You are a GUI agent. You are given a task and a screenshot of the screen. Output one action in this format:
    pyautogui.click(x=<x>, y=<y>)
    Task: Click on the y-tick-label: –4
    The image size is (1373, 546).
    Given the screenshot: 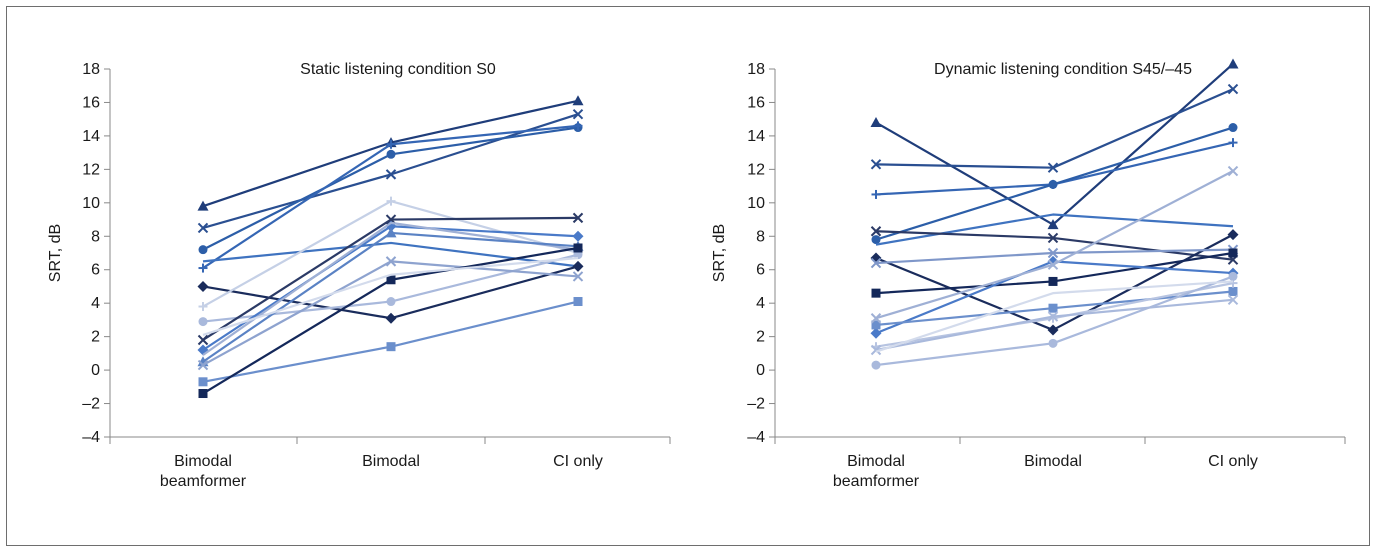 What is the action you would take?
    pyautogui.click(x=91, y=437)
    